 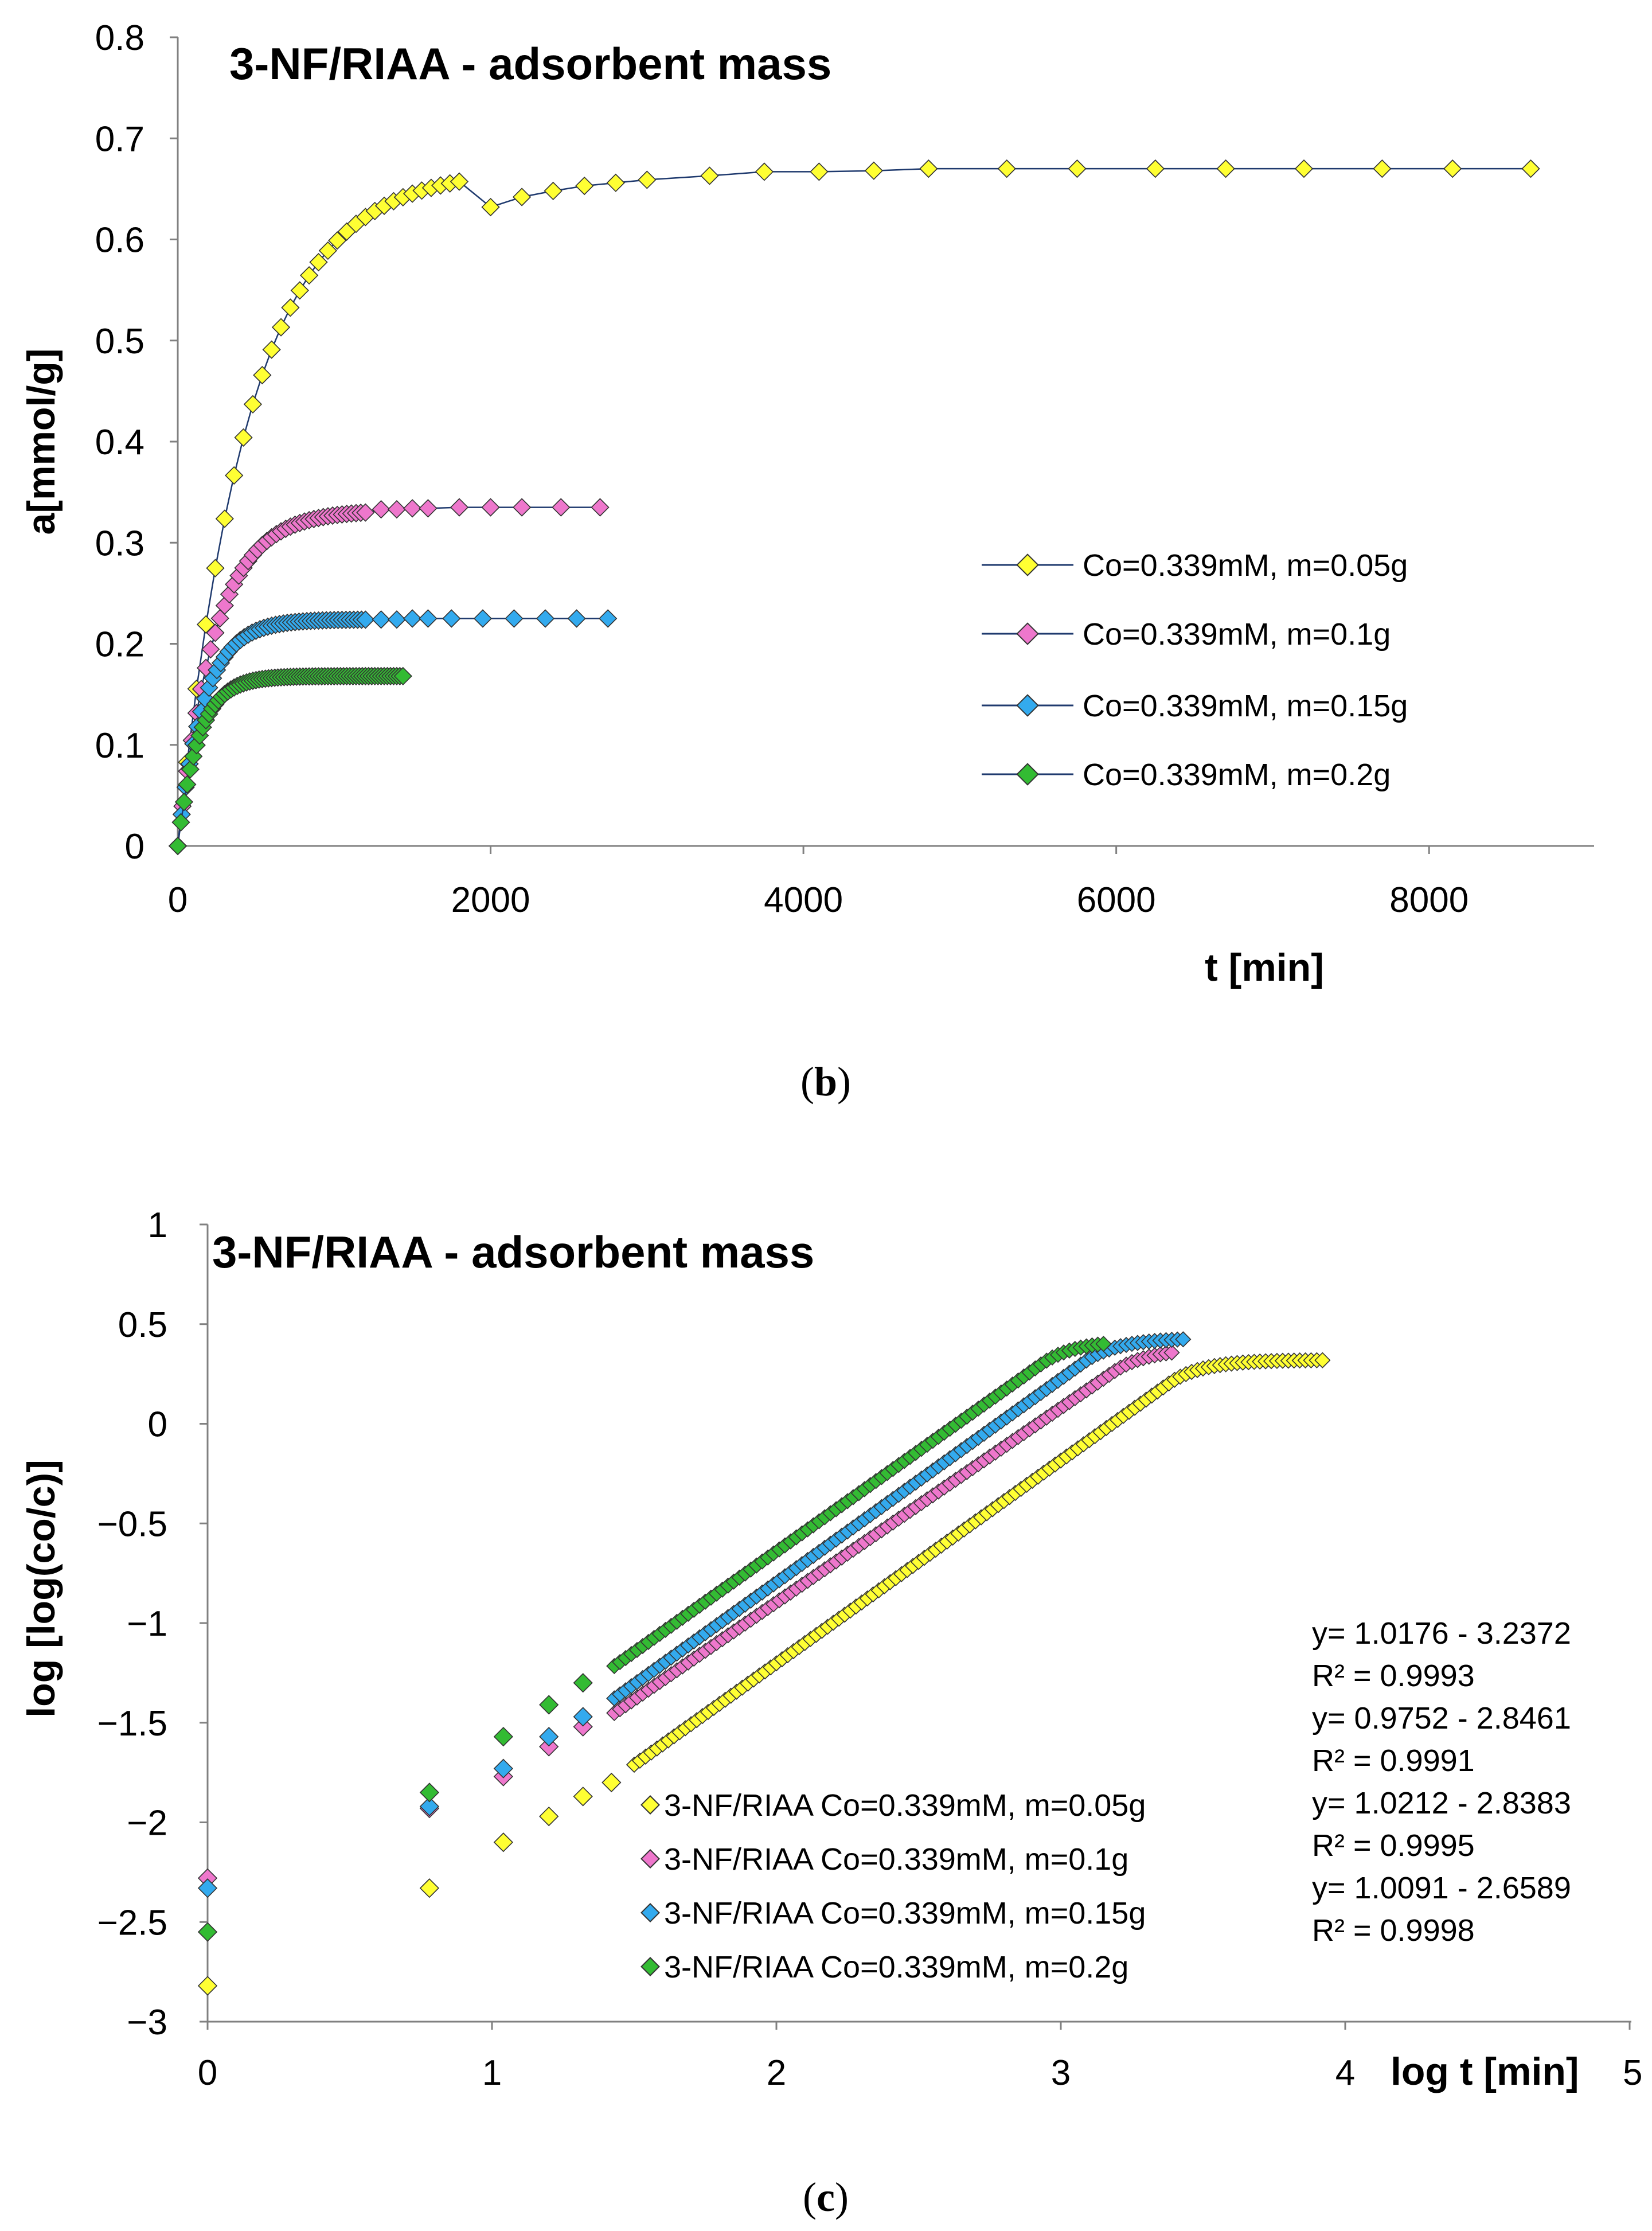 What do you see at coordinates (1195, 565) in the screenshot?
I see `legend-item: Co=0.339mM, m=0.05g` at bounding box center [1195, 565].